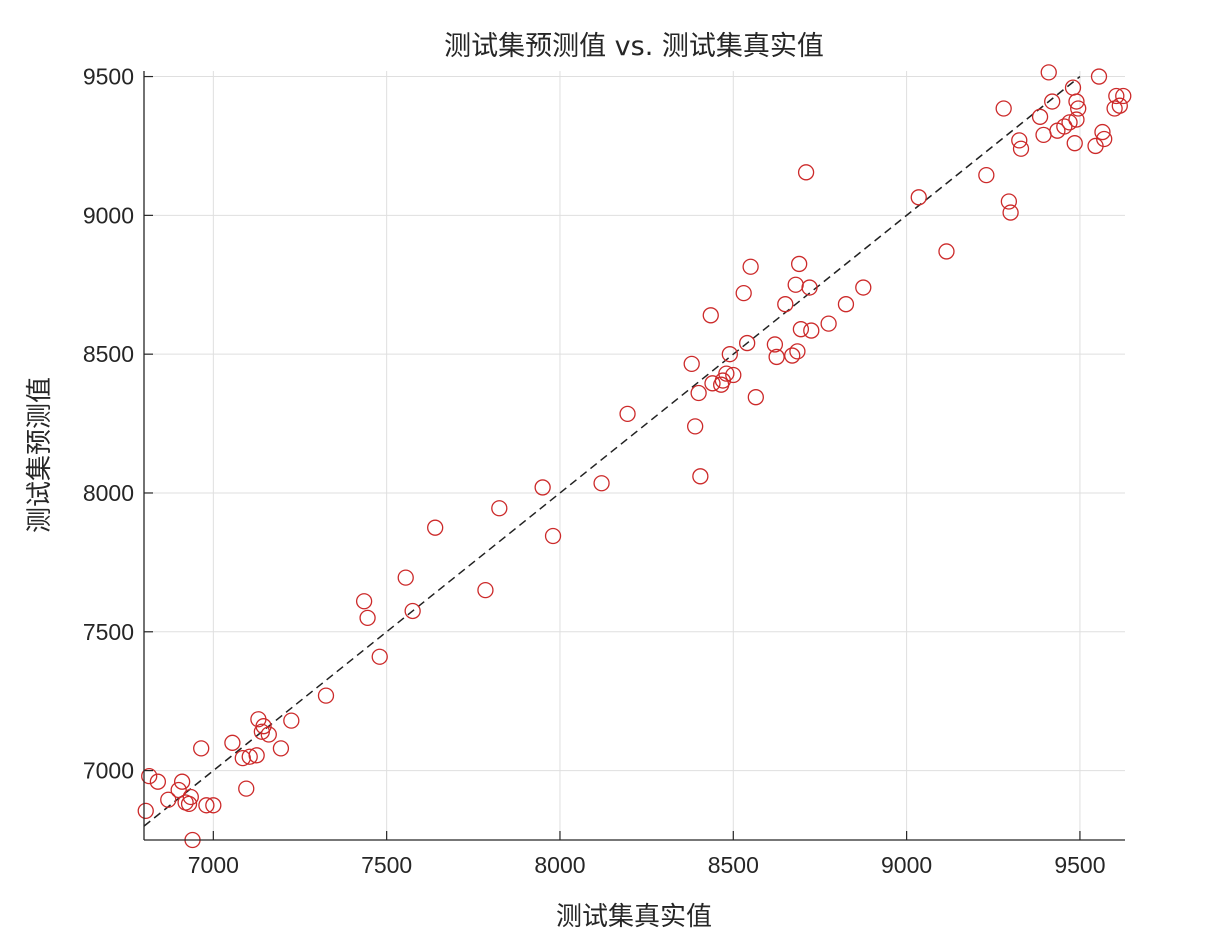  What do you see at coordinates (906, 865) in the screenshot?
I see `x-tick-label: 9000` at bounding box center [906, 865].